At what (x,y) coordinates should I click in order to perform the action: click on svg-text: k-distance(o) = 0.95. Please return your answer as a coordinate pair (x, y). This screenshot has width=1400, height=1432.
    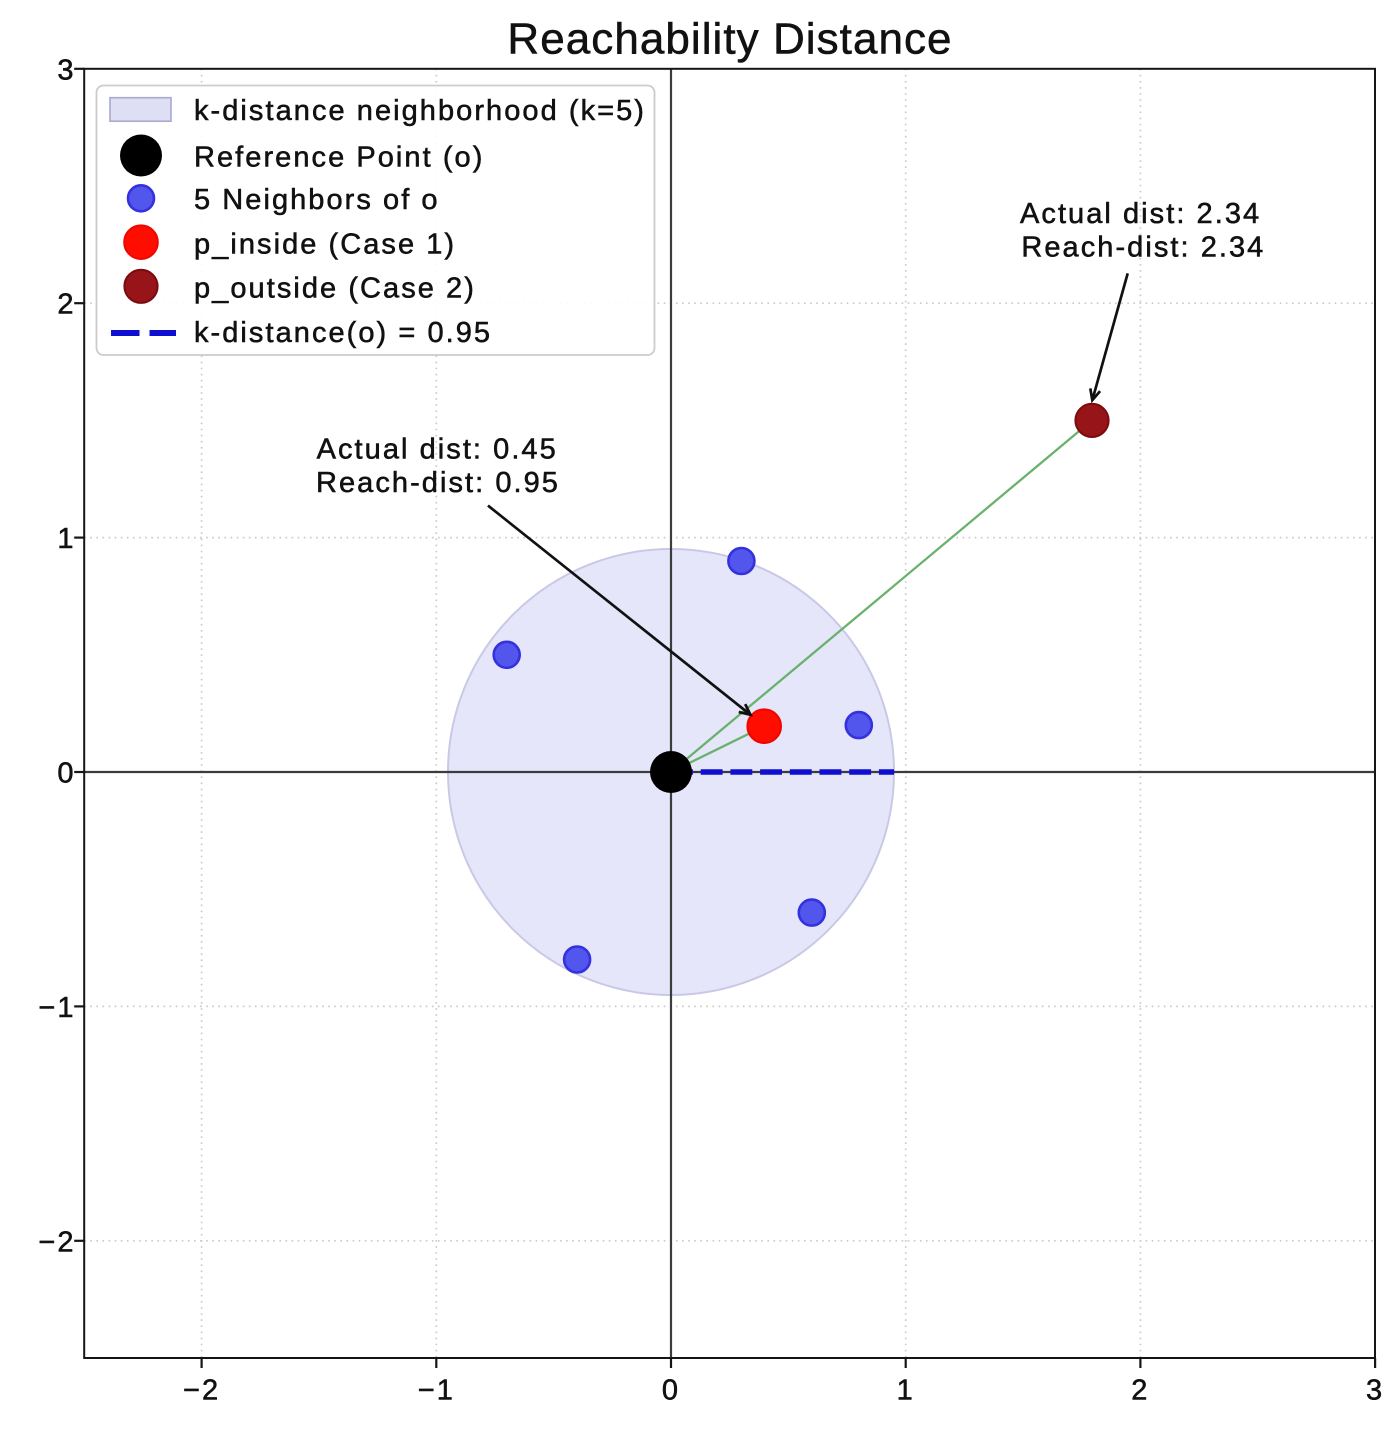
    Looking at the image, I should click on (343, 333).